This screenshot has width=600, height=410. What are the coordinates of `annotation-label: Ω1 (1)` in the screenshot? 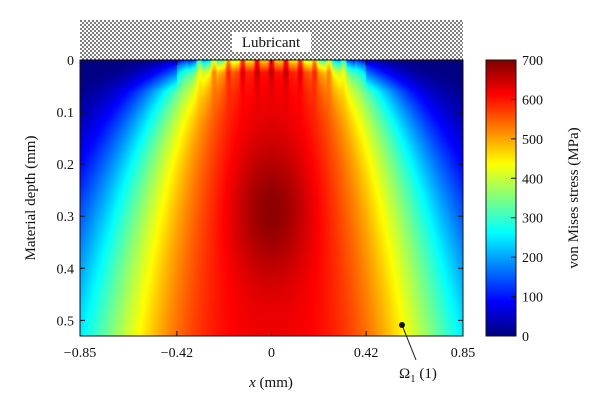 It's located at (418, 375).